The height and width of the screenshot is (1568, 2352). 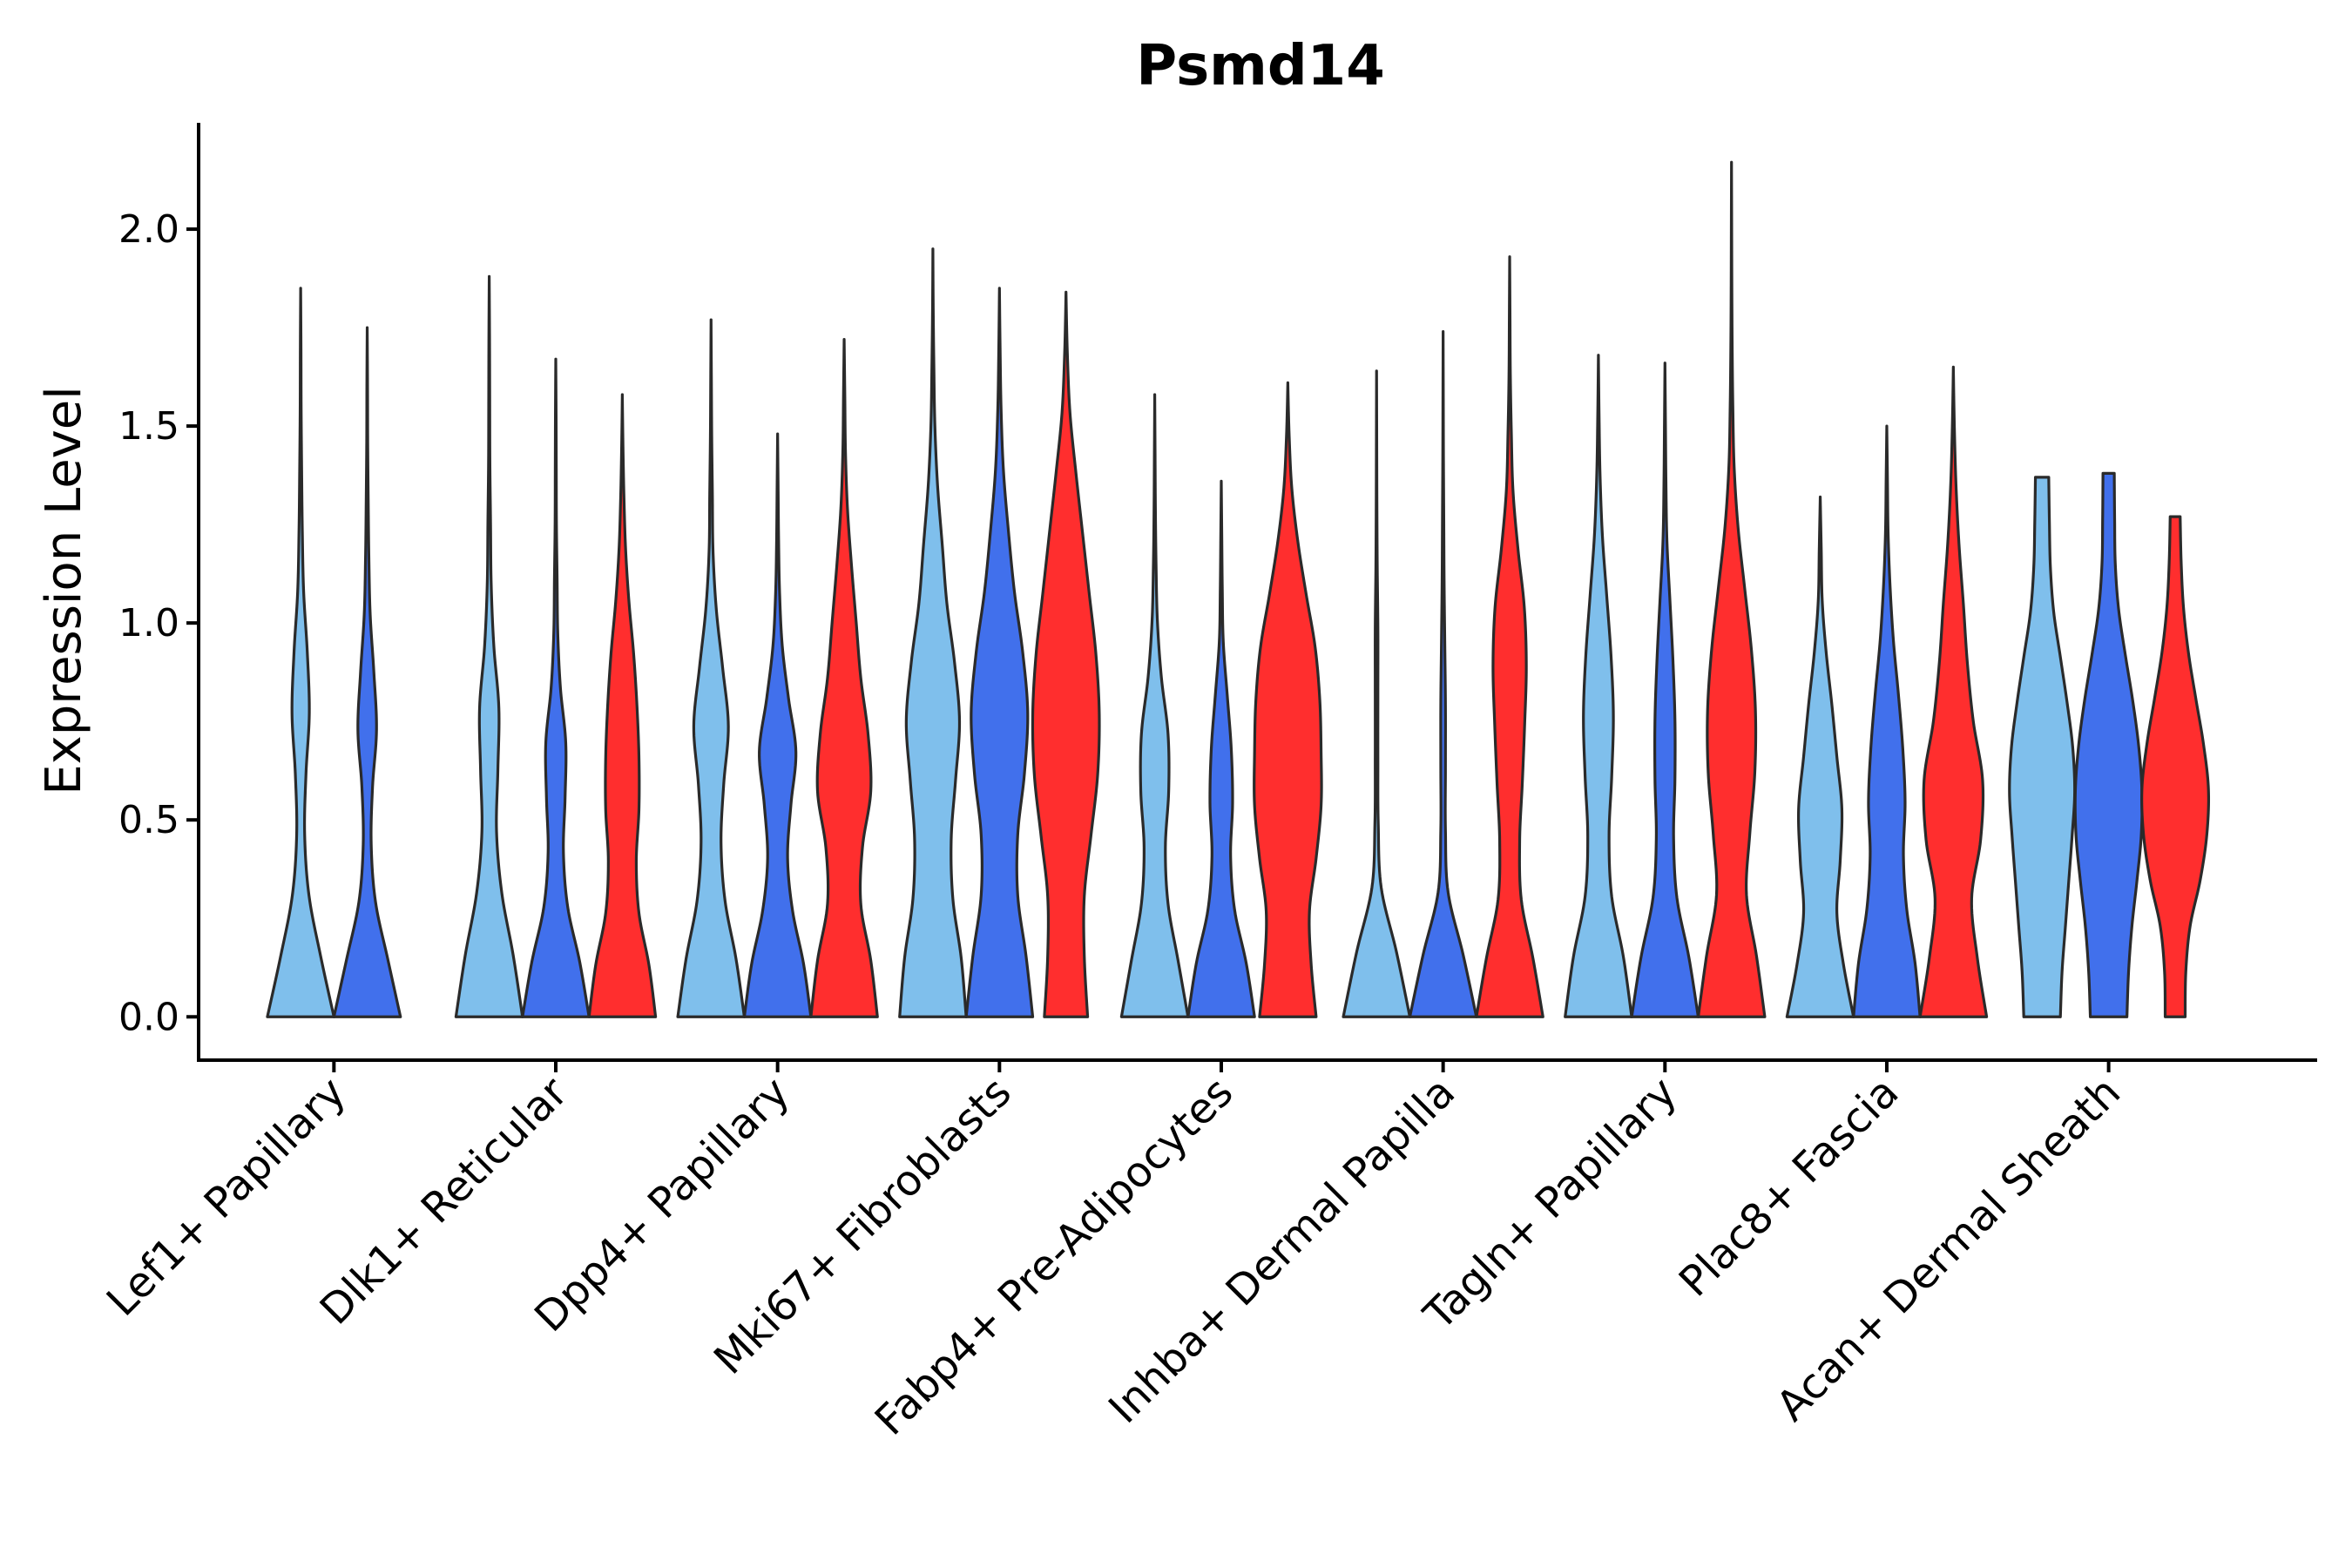 I want to click on y-tick-label: 2.0, so click(x=148, y=230).